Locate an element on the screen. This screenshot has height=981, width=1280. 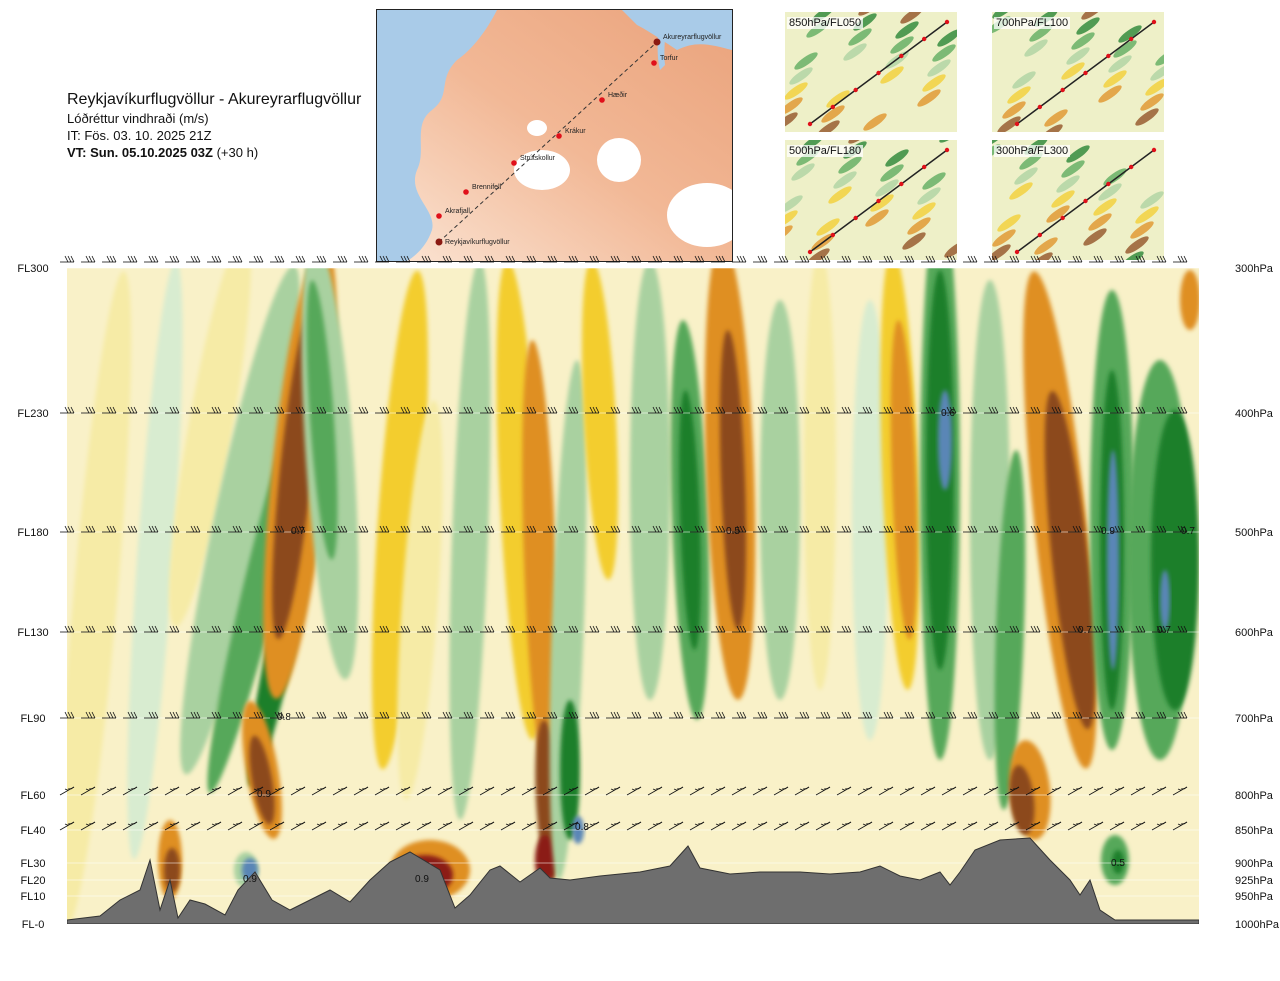
pressure-label: 600hPa is located at coordinates (1254, 633).